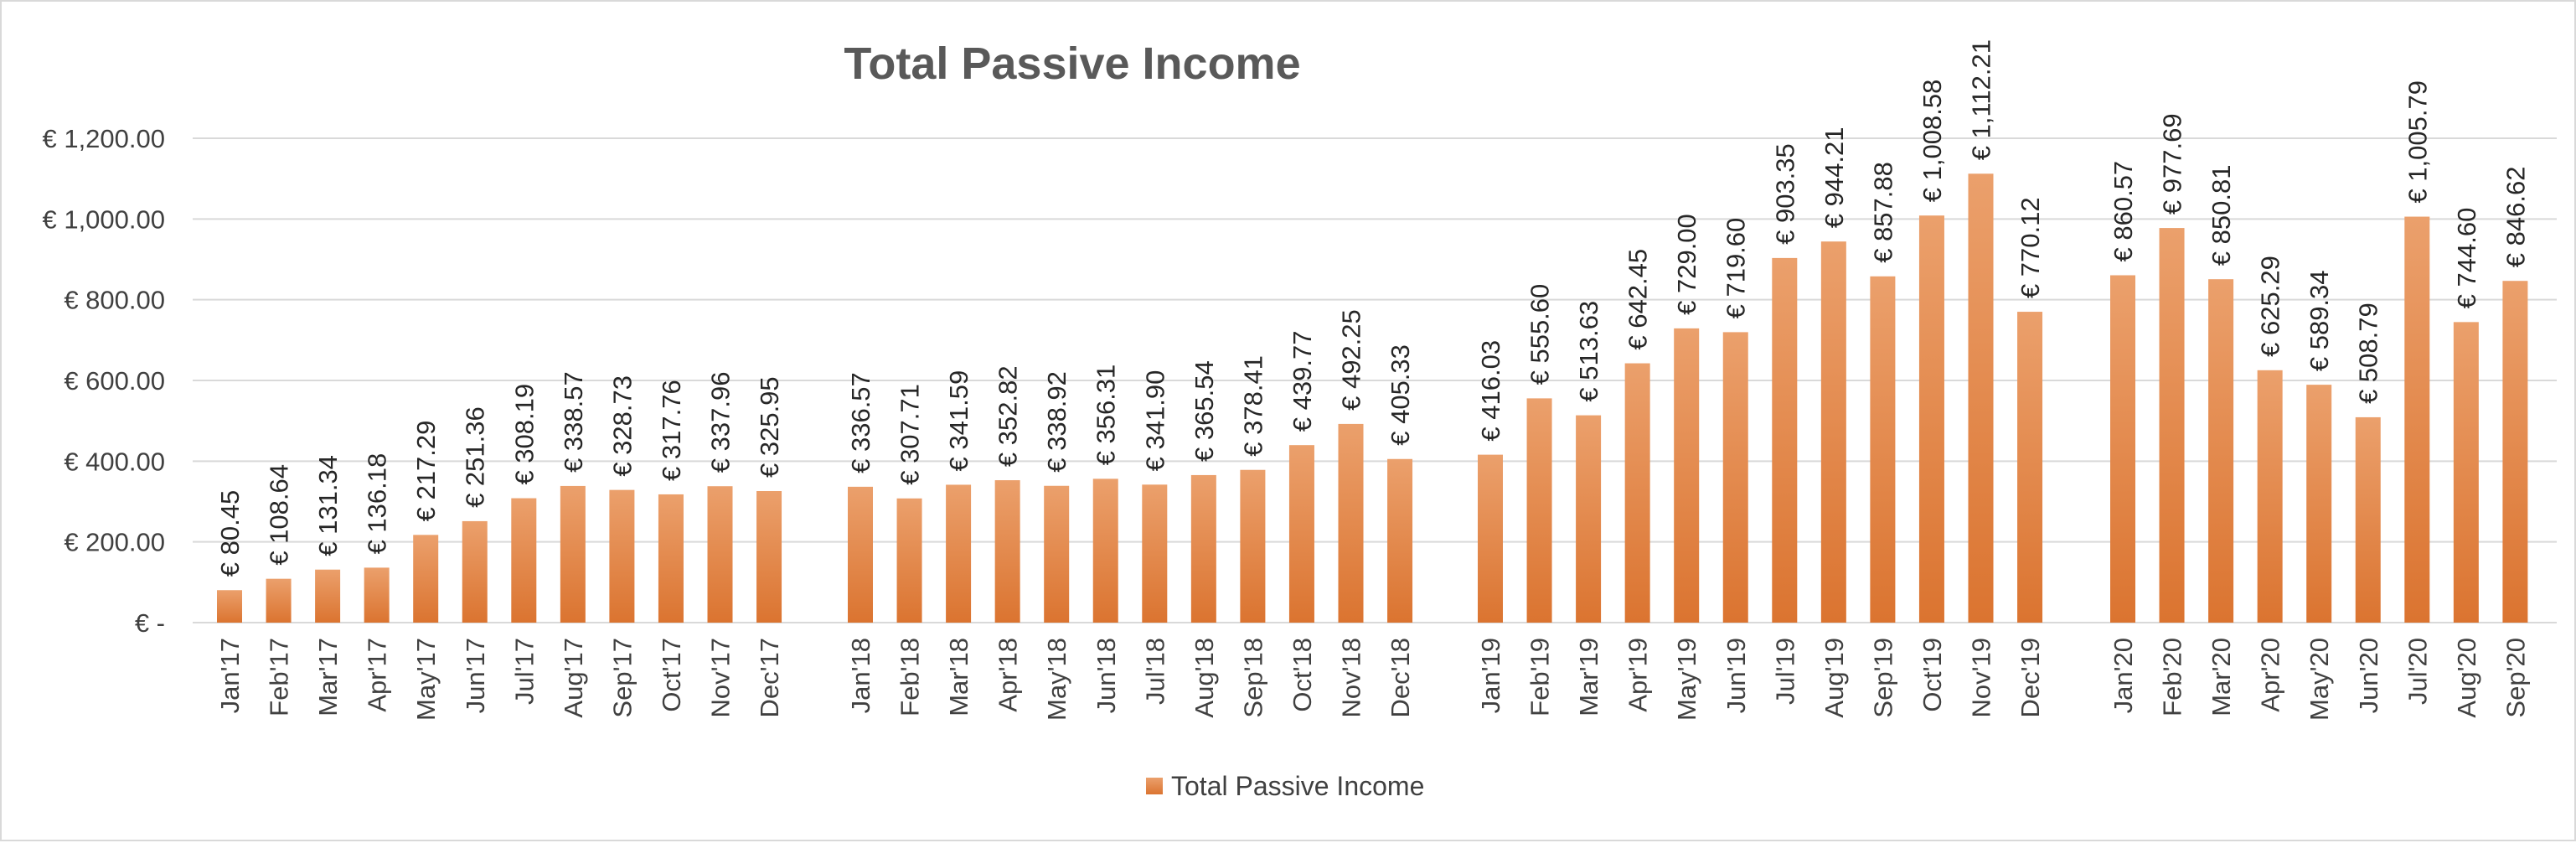 This screenshot has height=843, width=2576. I want to click on x-tick-label: Apr'20, so click(2270, 675).